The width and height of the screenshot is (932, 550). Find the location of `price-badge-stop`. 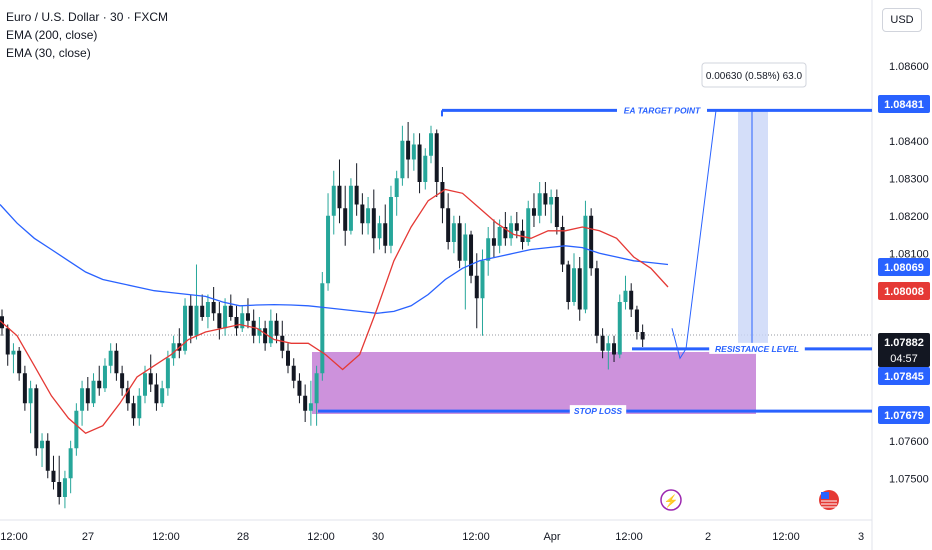

price-badge-stop is located at coordinates (904, 415).